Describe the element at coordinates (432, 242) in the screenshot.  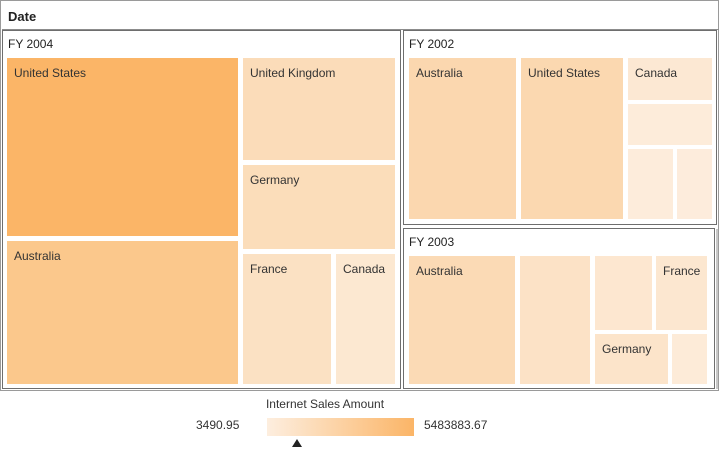
I see `group-title: FY 2003` at that location.